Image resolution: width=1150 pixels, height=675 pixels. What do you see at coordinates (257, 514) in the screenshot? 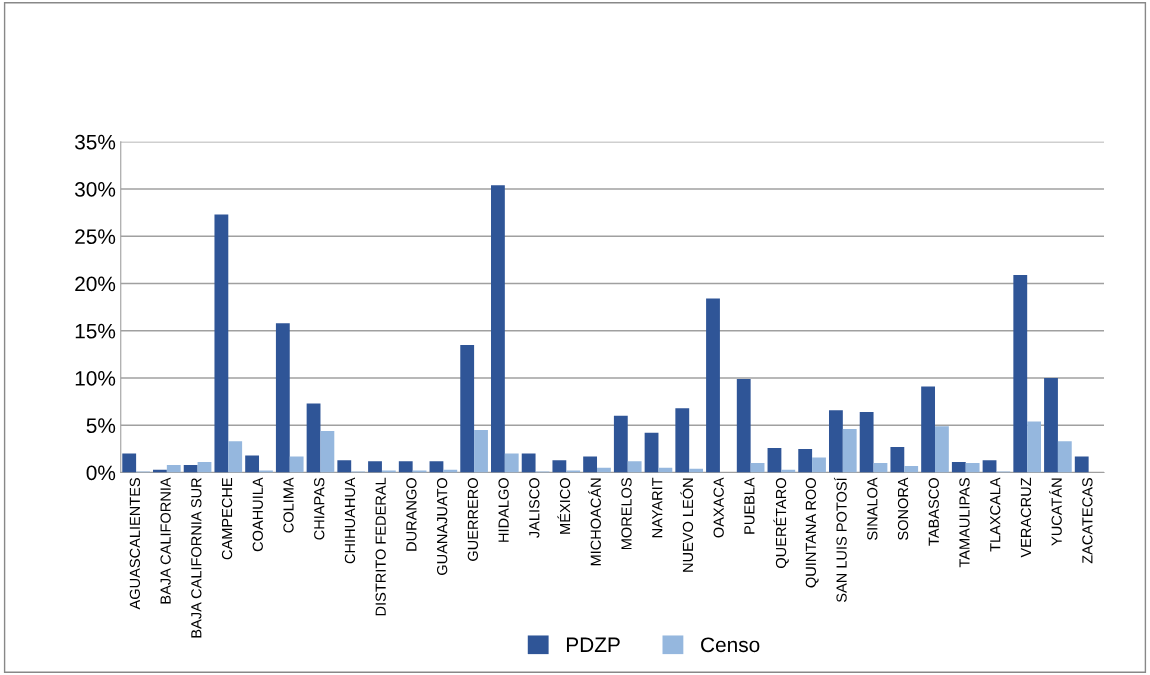
I see `x-tick-label: COAHUILA` at bounding box center [257, 514].